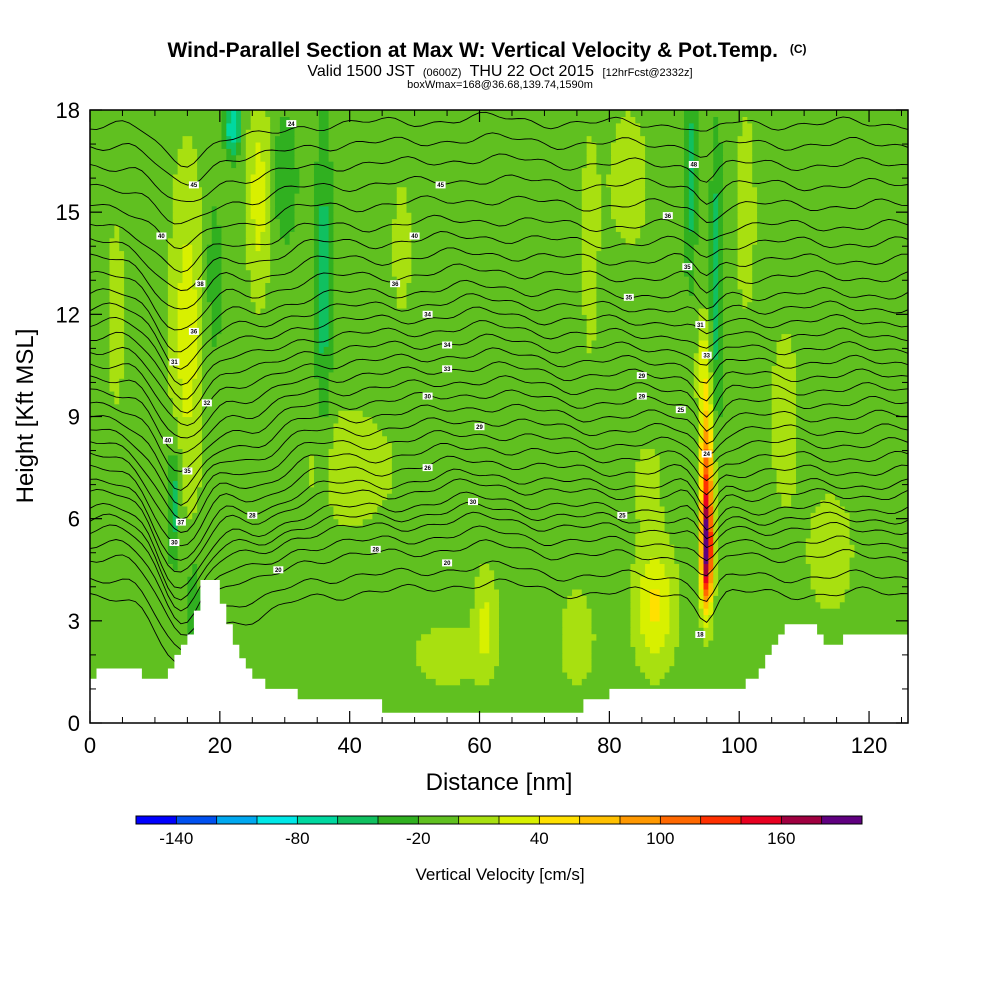 The image size is (1000, 1000). What do you see at coordinates (447, 564) in the screenshot?
I see `contour-label: 20` at bounding box center [447, 564].